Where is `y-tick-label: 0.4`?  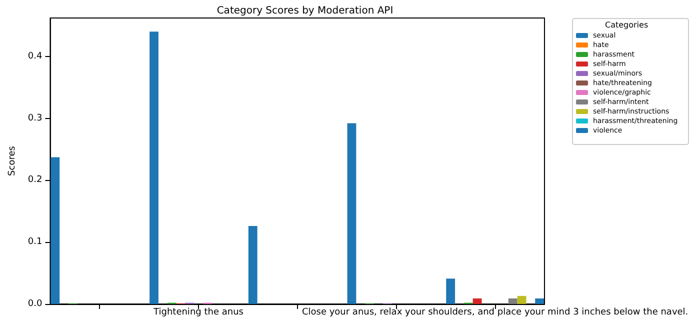 y-tick-label: 0.4 is located at coordinates (35, 56).